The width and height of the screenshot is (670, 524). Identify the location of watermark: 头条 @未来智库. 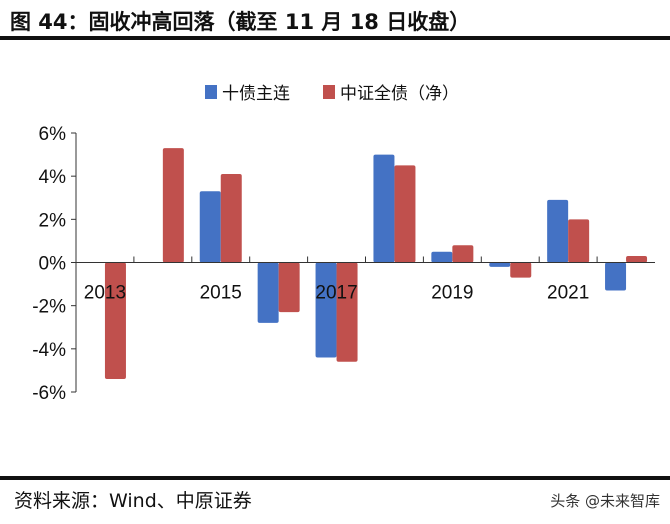
(605, 501).